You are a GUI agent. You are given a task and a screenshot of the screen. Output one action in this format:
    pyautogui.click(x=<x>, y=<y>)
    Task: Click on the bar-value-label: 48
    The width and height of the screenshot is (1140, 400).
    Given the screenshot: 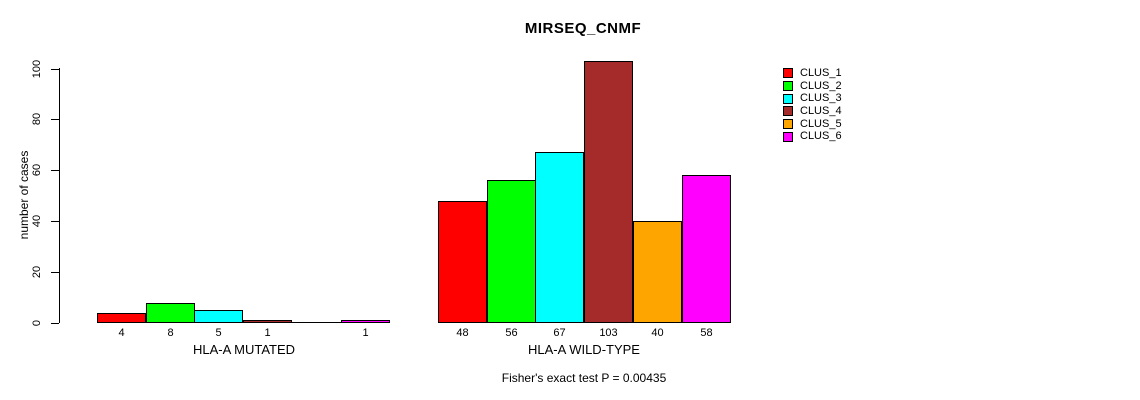 What is the action you would take?
    pyautogui.click(x=462, y=333)
    